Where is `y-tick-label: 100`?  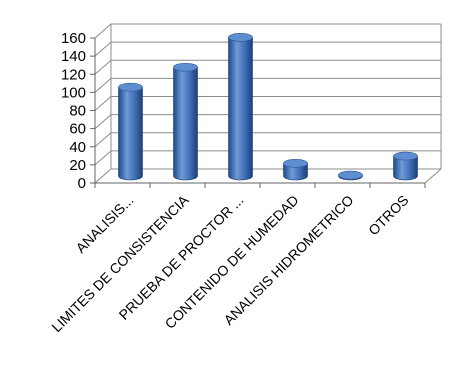
y-tick-label: 100 is located at coordinates (73, 92).